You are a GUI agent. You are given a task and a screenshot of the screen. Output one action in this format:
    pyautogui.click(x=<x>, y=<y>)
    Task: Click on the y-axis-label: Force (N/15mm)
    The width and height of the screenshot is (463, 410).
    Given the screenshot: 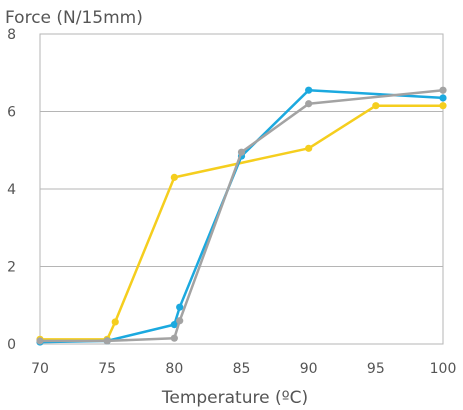 What is the action you would take?
    pyautogui.click(x=74, y=18)
    